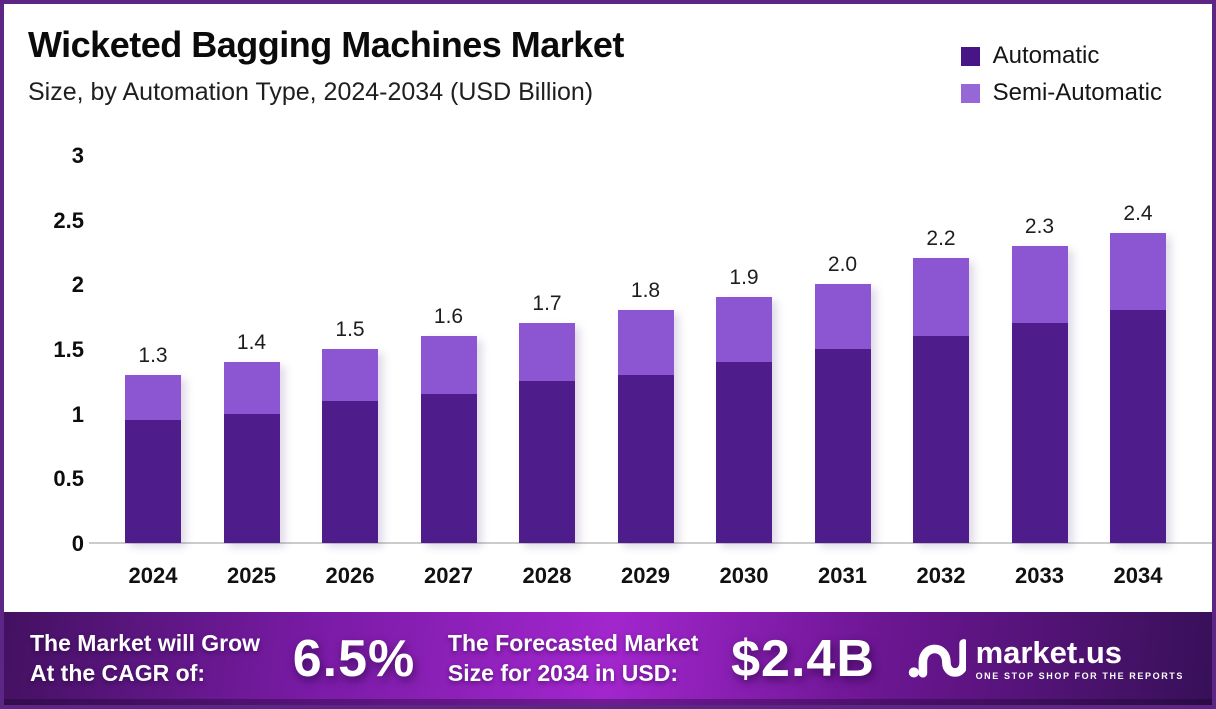 This screenshot has width=1216, height=709. I want to click on bar-column-2031: 2.0 2031, so click(842, 371).